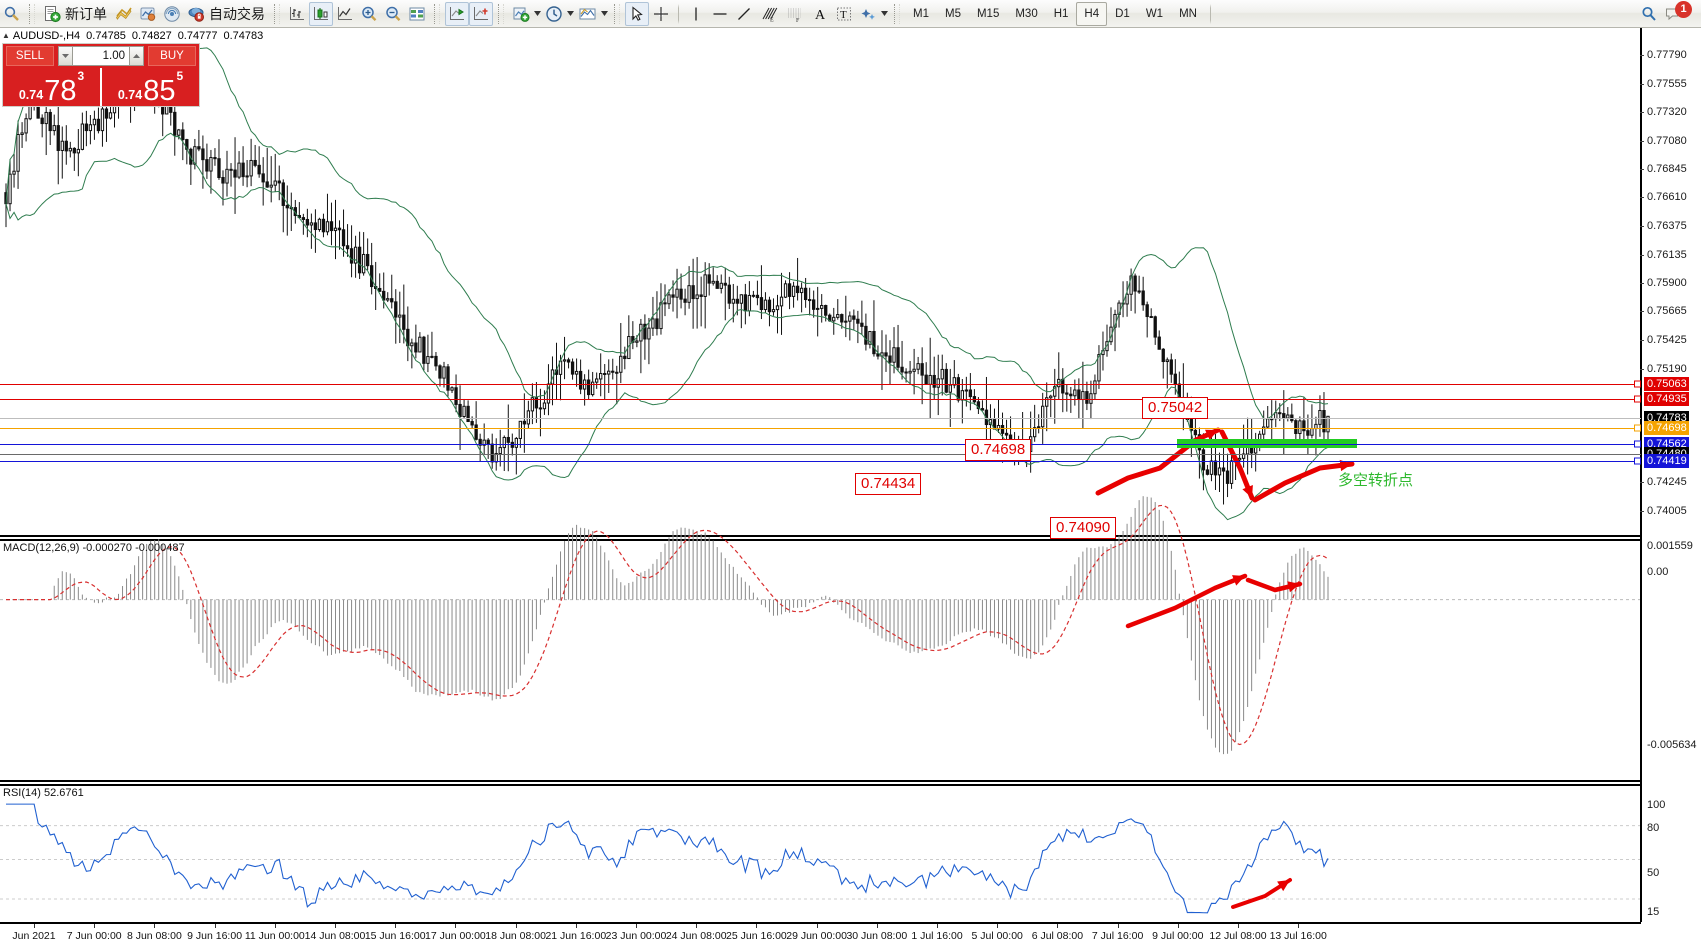 This screenshot has width=1701, height=952. I want to click on zoom-out-icon, so click(393, 14).